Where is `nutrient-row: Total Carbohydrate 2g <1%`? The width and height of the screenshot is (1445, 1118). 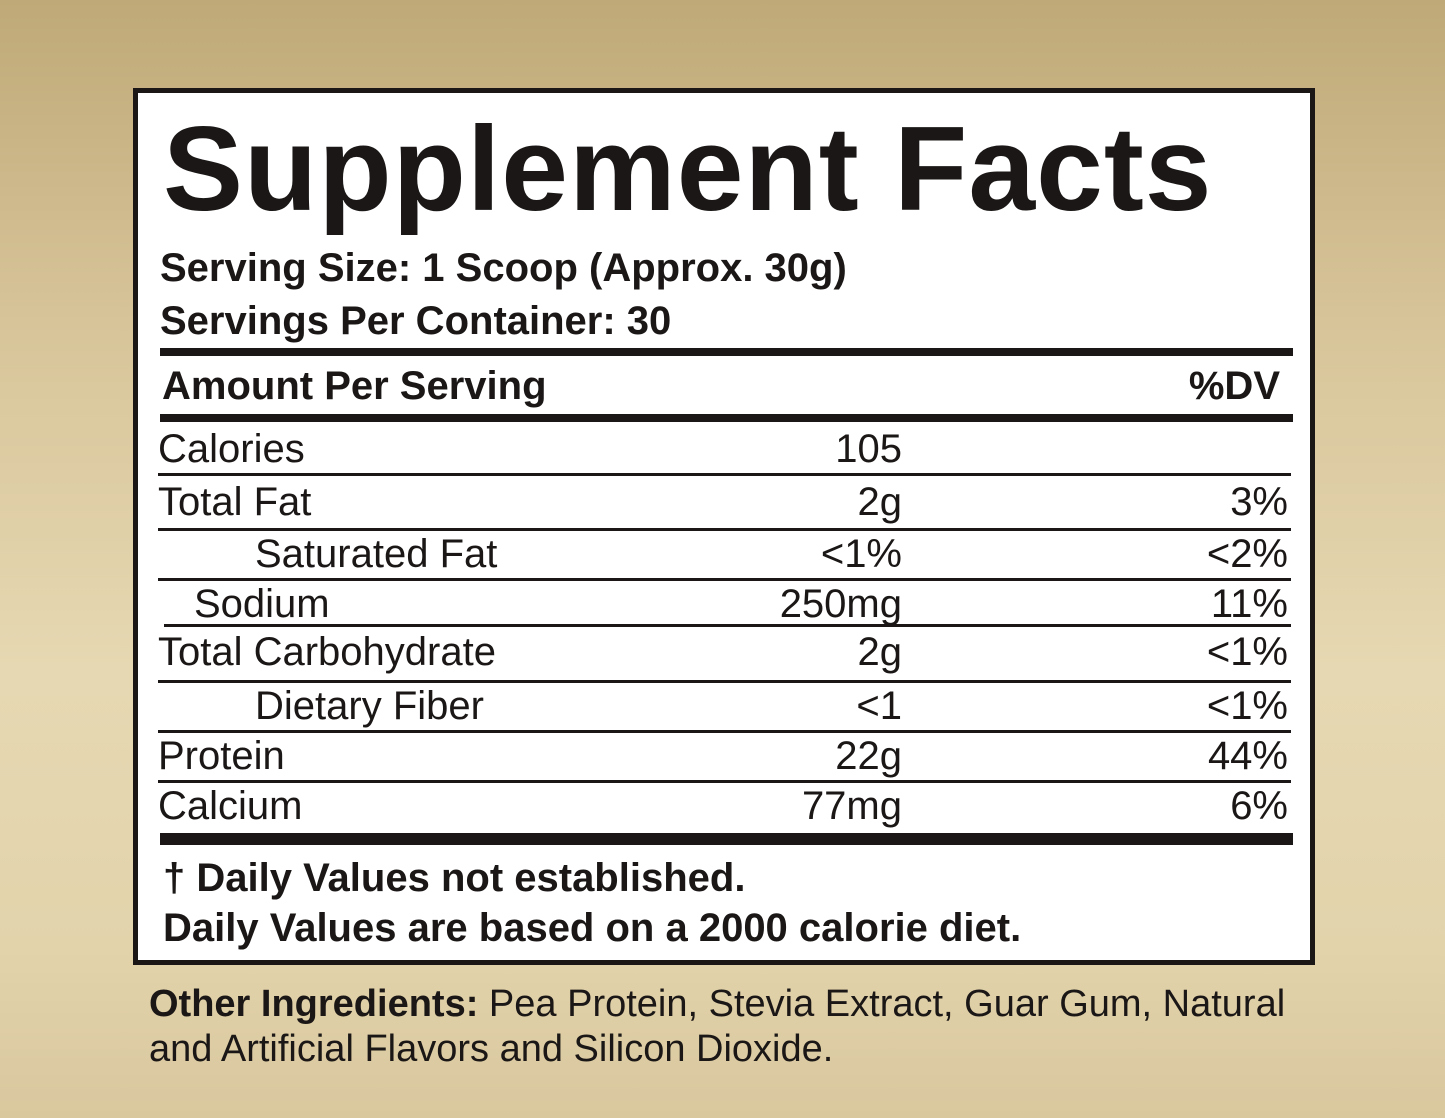 nutrient-row: Total Carbohydrate 2g <1% is located at coordinates (724, 656).